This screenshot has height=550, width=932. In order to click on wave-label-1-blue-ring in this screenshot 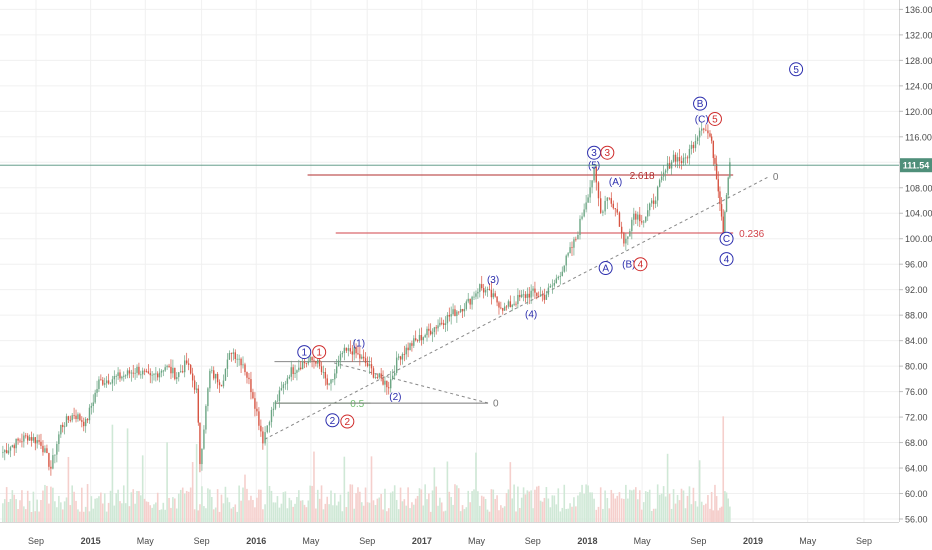, I will do `click(304, 352)`.